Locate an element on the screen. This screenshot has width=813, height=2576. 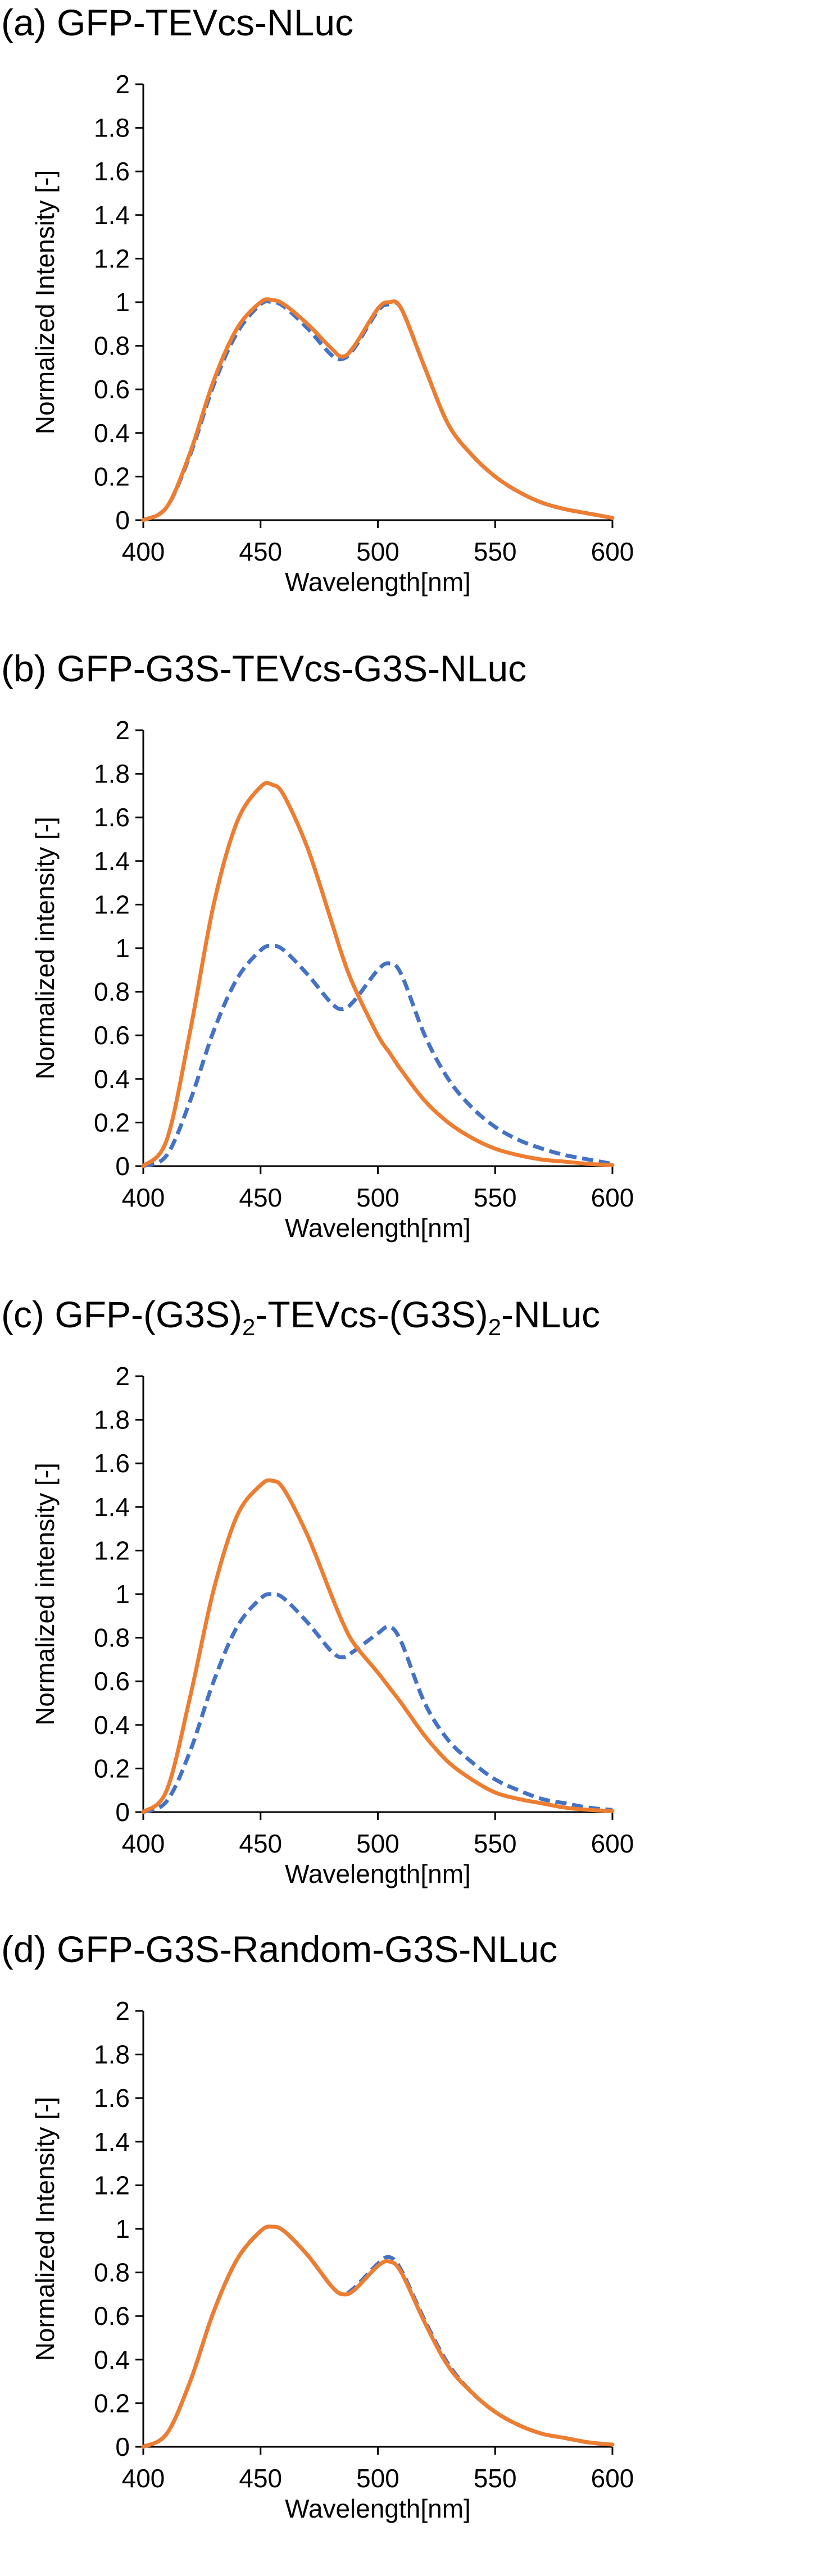
chart-title: (d) GFP-G3S-Random-G3S-NLuc is located at coordinates (279, 1949).